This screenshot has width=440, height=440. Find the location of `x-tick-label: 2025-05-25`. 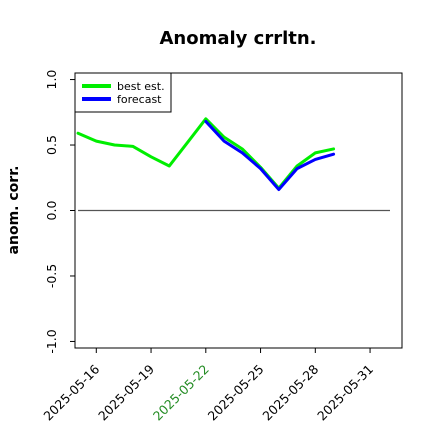

x-tick-label: 2025-05-25 is located at coordinates (236, 393).